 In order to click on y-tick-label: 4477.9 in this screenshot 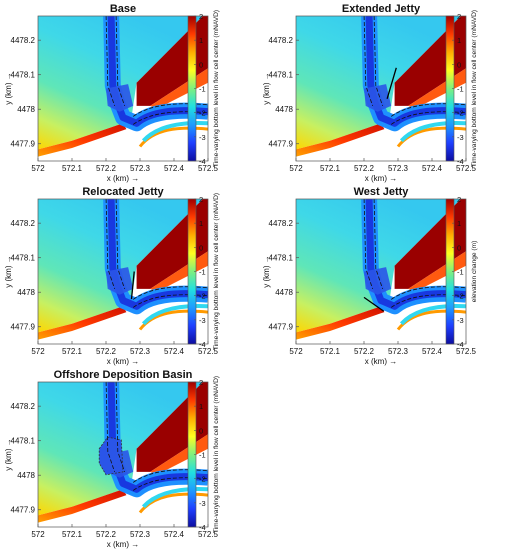, I will do `click(23, 510)`.